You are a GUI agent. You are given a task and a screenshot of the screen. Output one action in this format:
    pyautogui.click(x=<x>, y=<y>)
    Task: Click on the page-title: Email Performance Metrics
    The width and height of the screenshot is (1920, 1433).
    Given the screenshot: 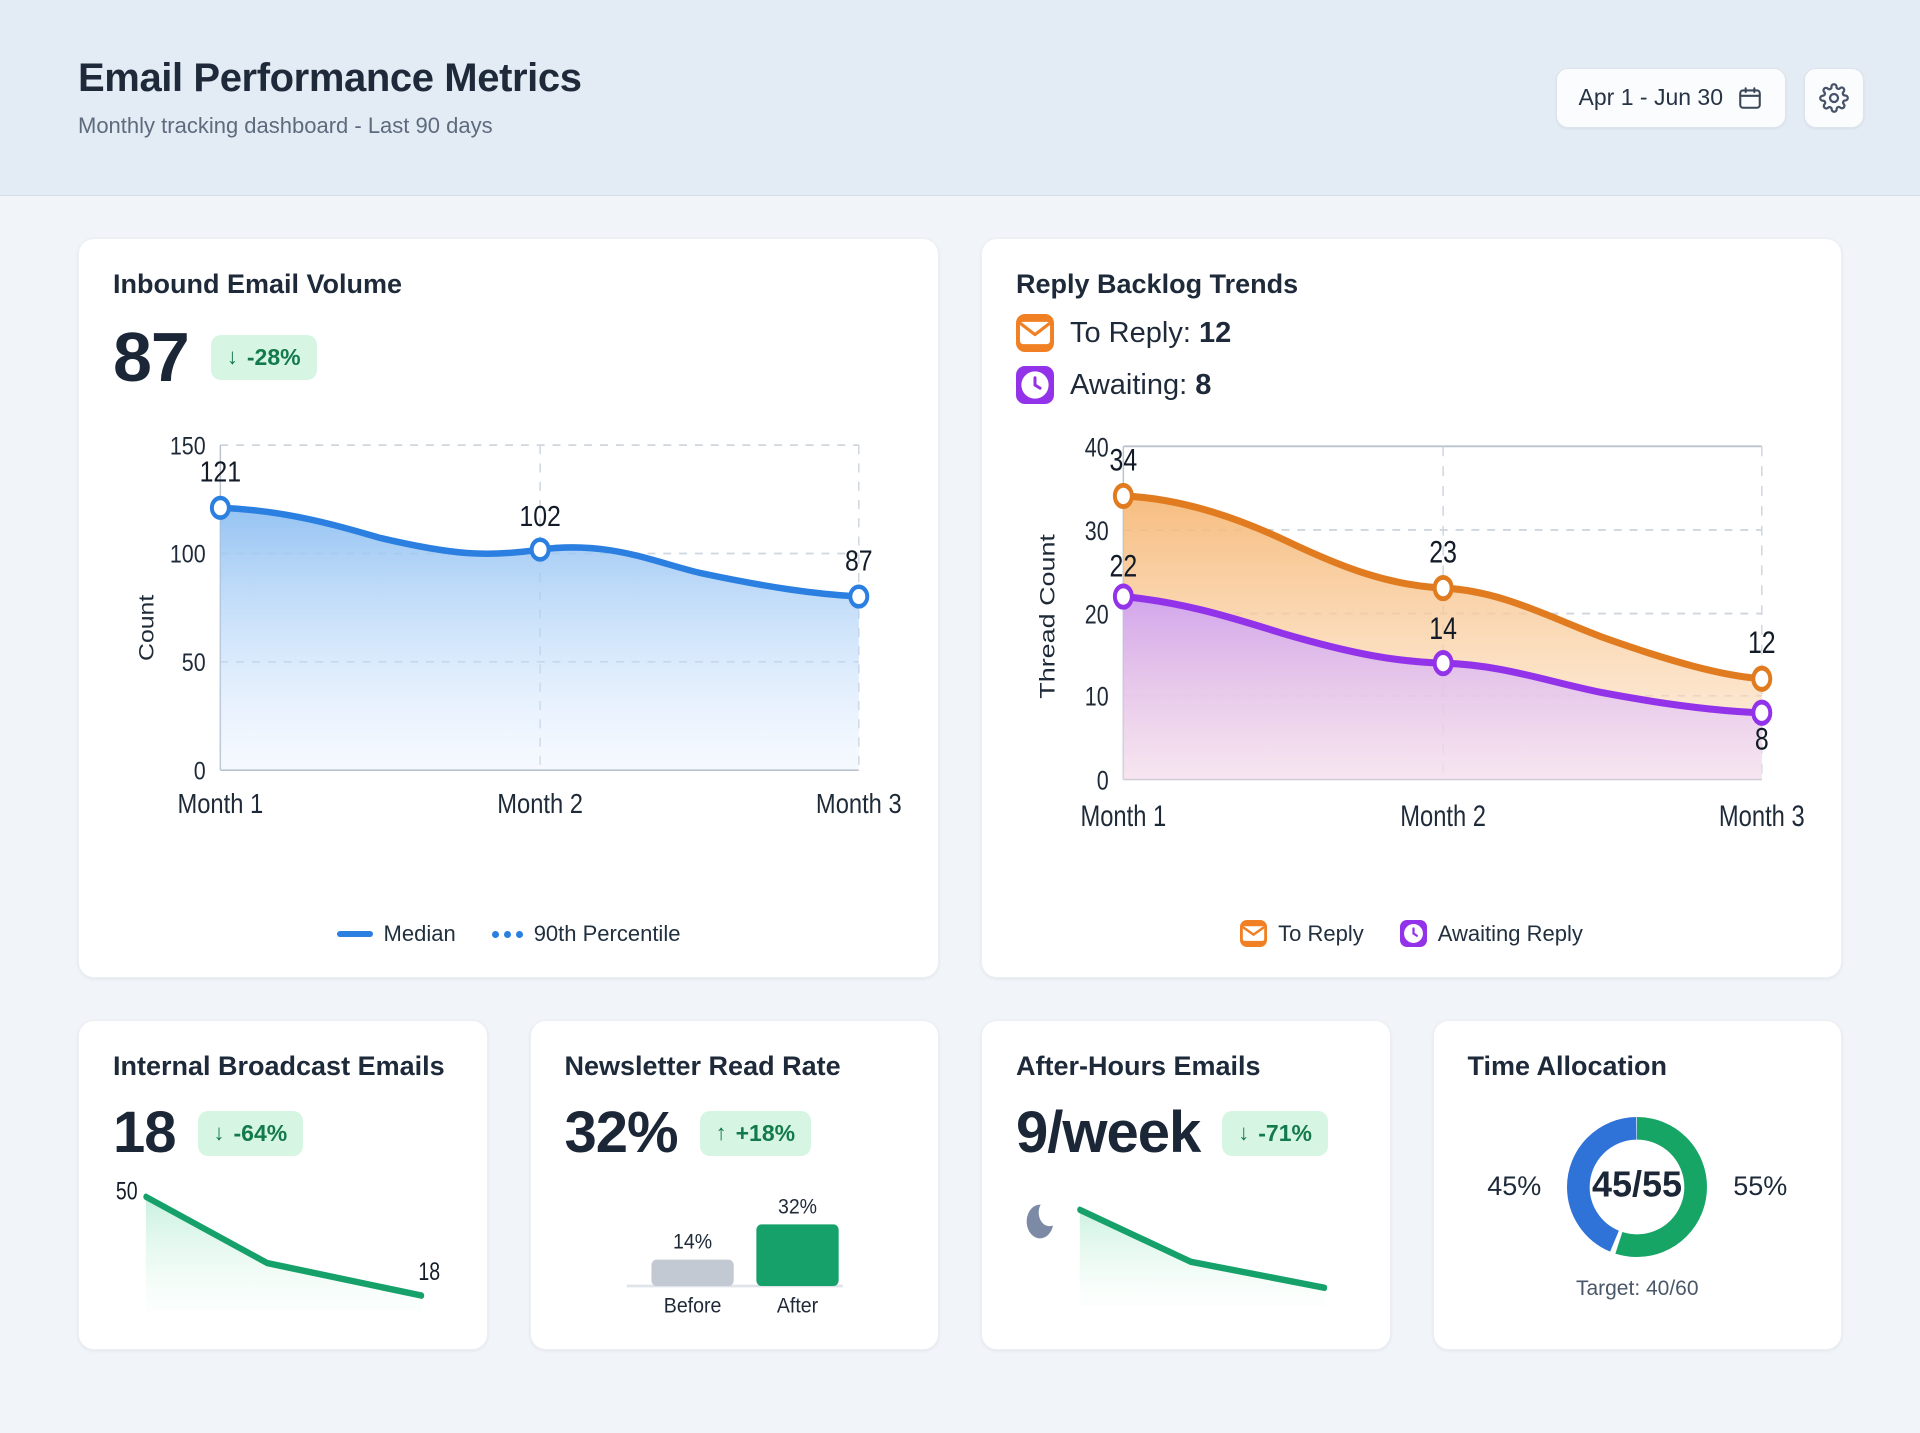 What is the action you would take?
    pyautogui.click(x=330, y=78)
    